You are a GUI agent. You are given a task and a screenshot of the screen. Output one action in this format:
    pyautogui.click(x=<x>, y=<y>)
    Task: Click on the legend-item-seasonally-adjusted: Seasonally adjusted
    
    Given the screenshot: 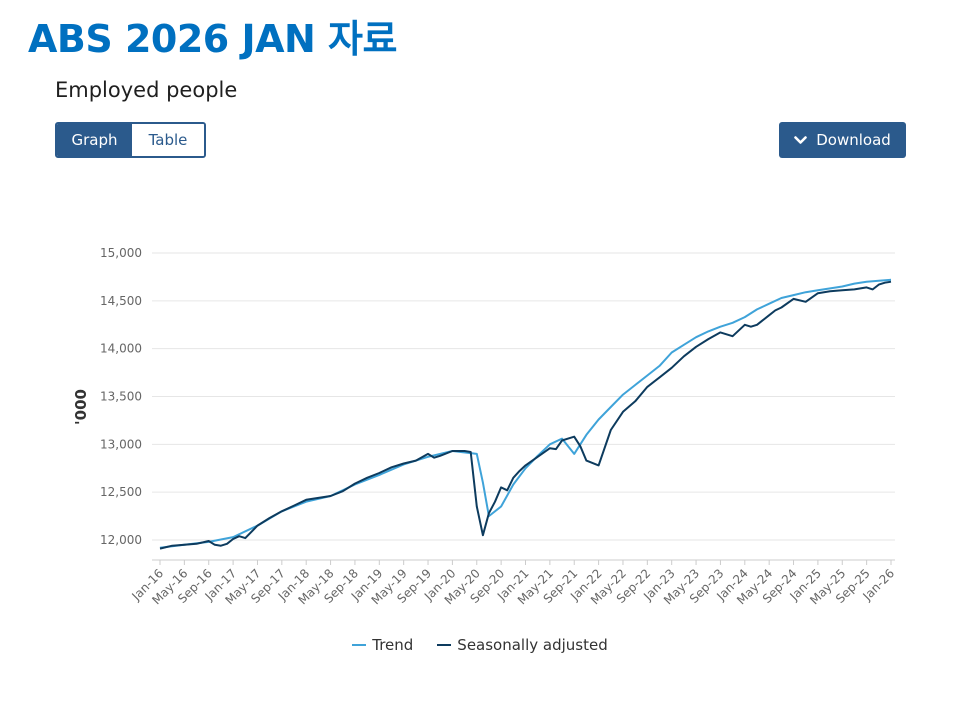 What is the action you would take?
    pyautogui.click(x=522, y=645)
    